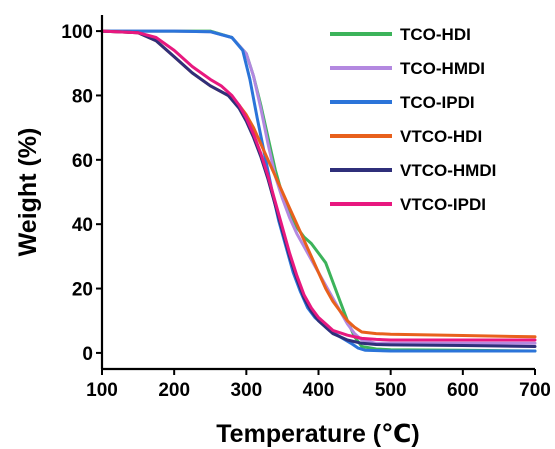 This screenshot has height=449, width=555. I want to click on y-tick-label: 0, so click(87, 354).